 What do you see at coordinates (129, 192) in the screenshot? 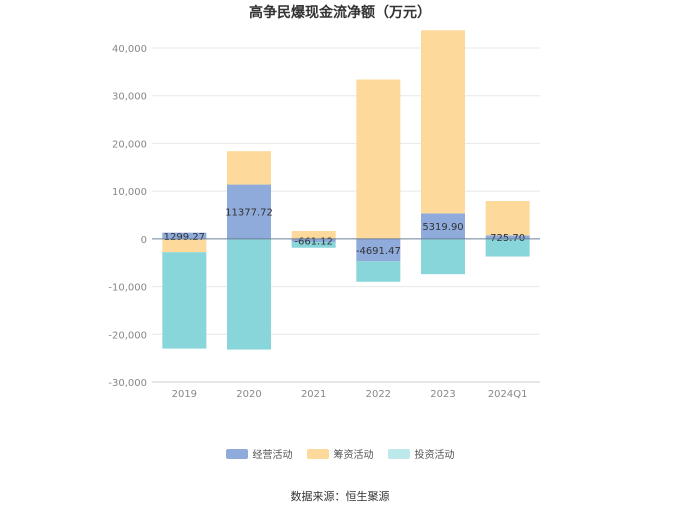
I see `y-tick-label: 10,000` at bounding box center [129, 192].